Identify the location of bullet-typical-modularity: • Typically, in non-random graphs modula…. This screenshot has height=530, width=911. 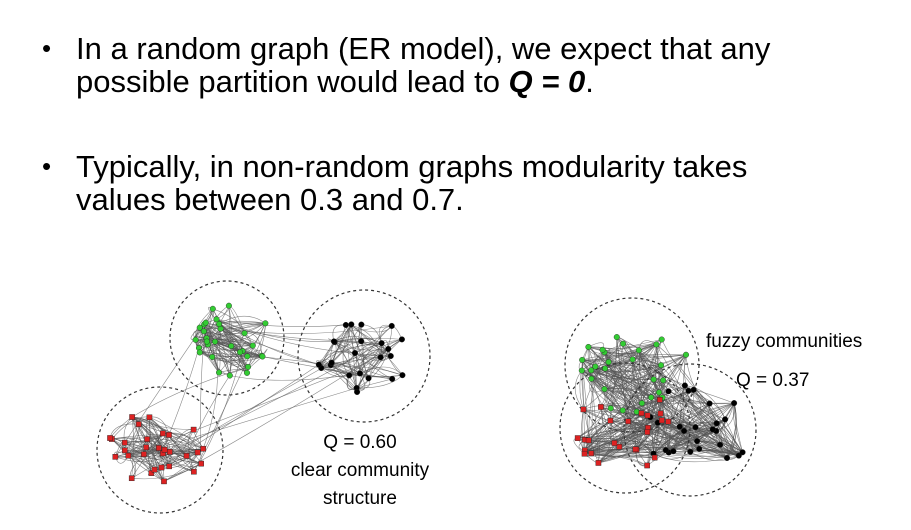
(470, 183).